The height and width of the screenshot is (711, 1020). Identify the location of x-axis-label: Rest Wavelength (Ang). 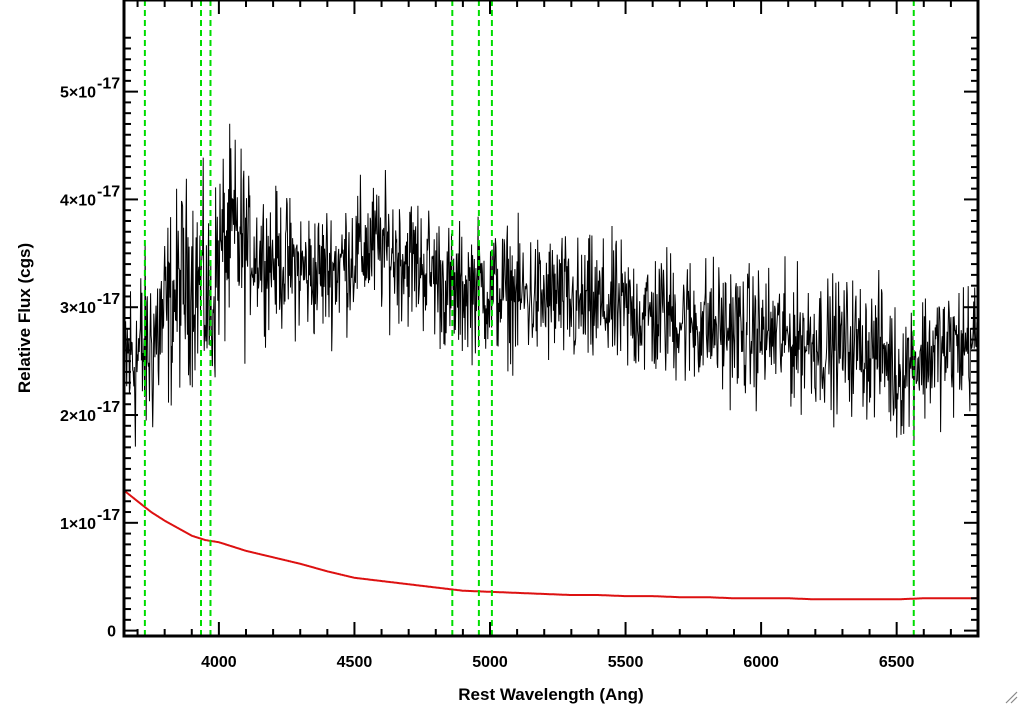
(550, 694).